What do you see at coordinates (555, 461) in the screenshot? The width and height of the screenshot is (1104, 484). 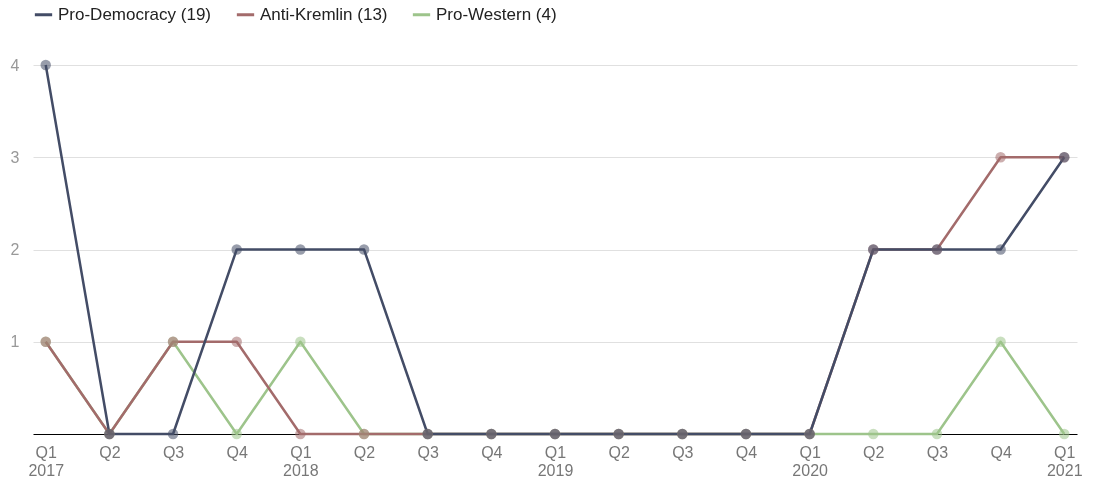 I see `x-tick-label: Q1 2019` at bounding box center [555, 461].